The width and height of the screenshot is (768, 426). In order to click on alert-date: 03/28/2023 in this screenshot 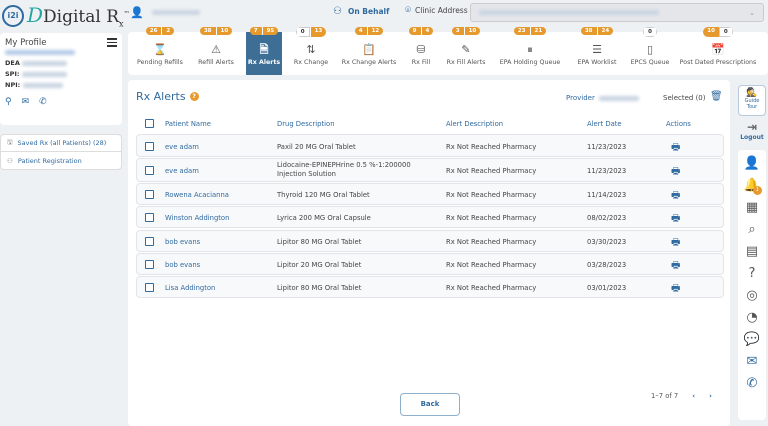, I will do `click(607, 265)`.